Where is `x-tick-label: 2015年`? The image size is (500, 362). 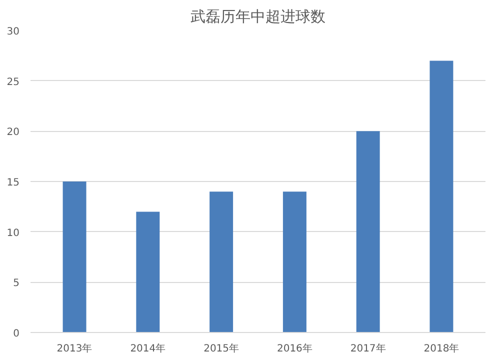 x-tick-label: 2015年 is located at coordinates (222, 348).